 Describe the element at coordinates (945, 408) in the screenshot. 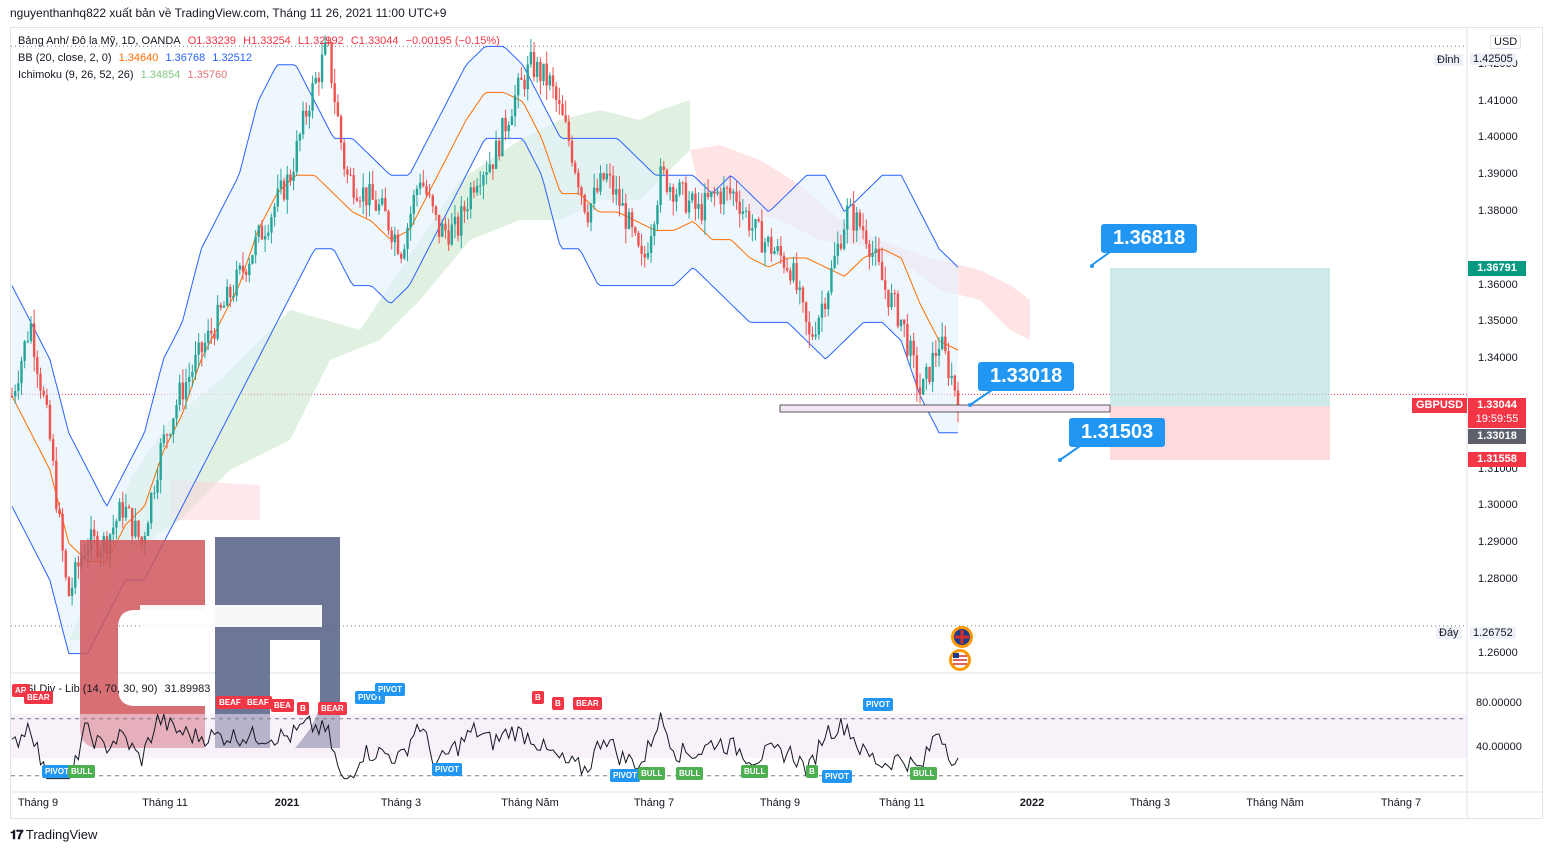

I see `entry-range-box` at that location.